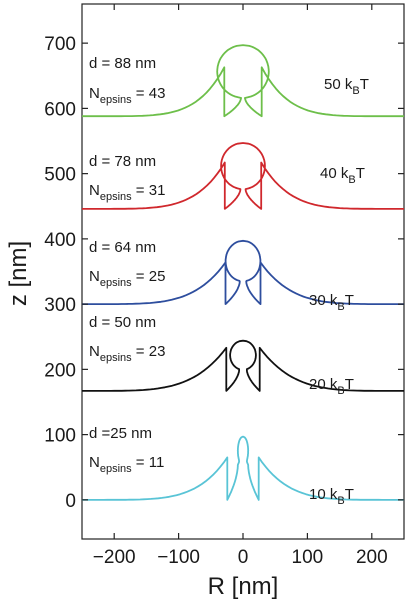 Image resolution: width=408 pixels, height=604 pixels. I want to click on y-axis-label: z [nm], so click(18, 273).